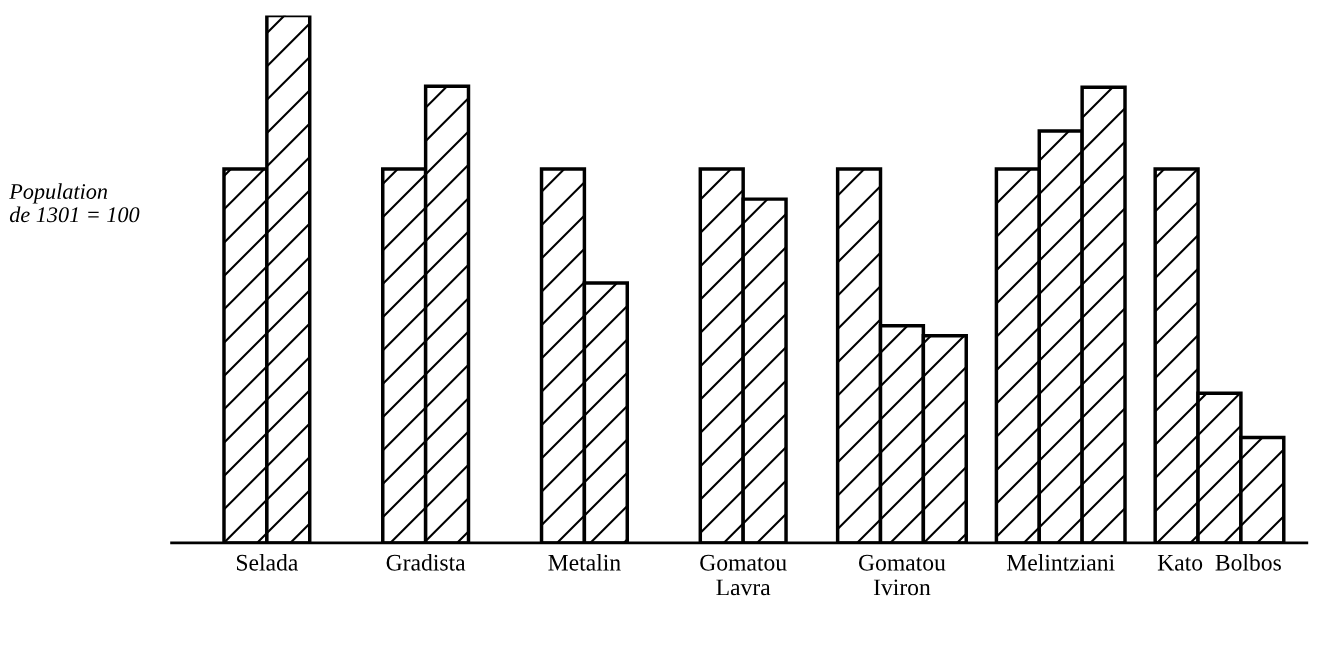 Image resolution: width=1320 pixels, height=651 pixels. Describe the element at coordinates (426, 562) in the screenshot. I see `x-tick-label: Gradista` at that location.